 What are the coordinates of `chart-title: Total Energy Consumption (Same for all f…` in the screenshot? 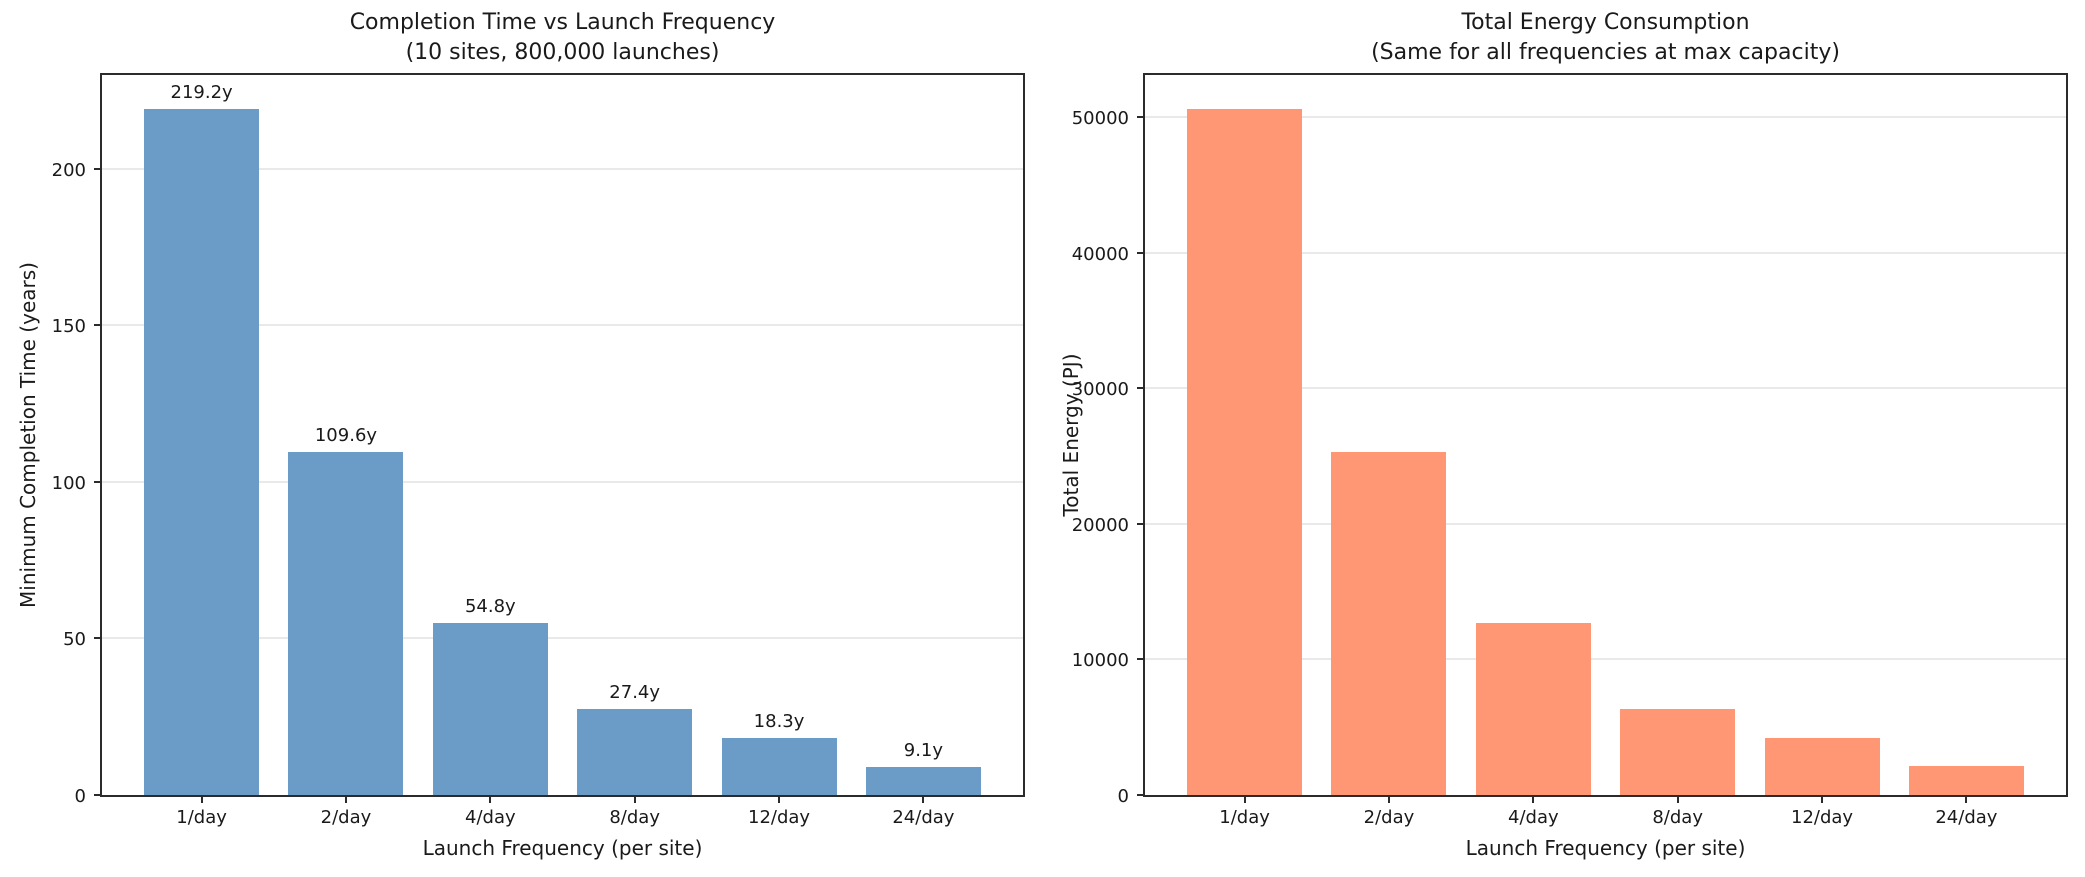 It's located at (1605, 38).